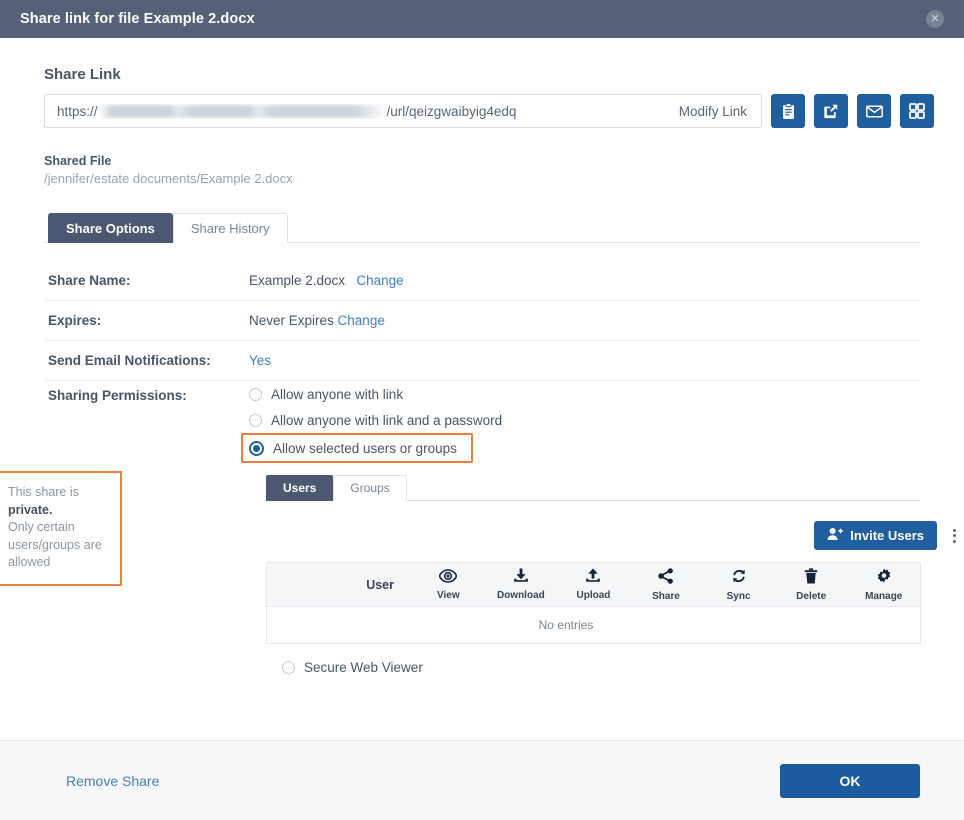 The height and width of the screenshot is (820, 964). What do you see at coordinates (482, 19) in the screenshot?
I see `dialog-titlebar: Share link for file Example 2.docx ✕` at bounding box center [482, 19].